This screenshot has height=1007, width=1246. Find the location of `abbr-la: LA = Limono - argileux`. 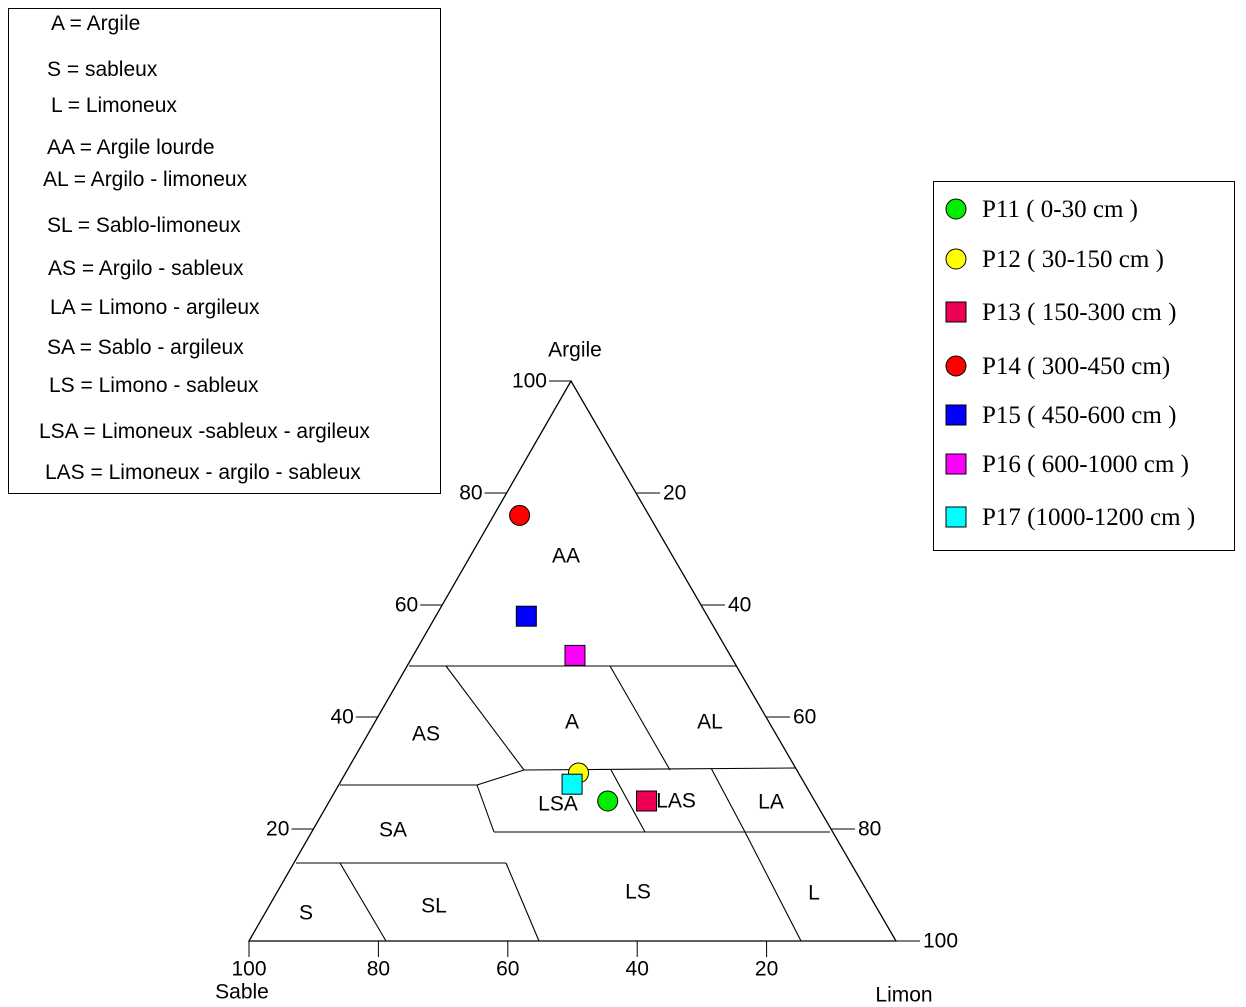

abbr-la: LA = Limono - argileux is located at coordinates (155, 307).